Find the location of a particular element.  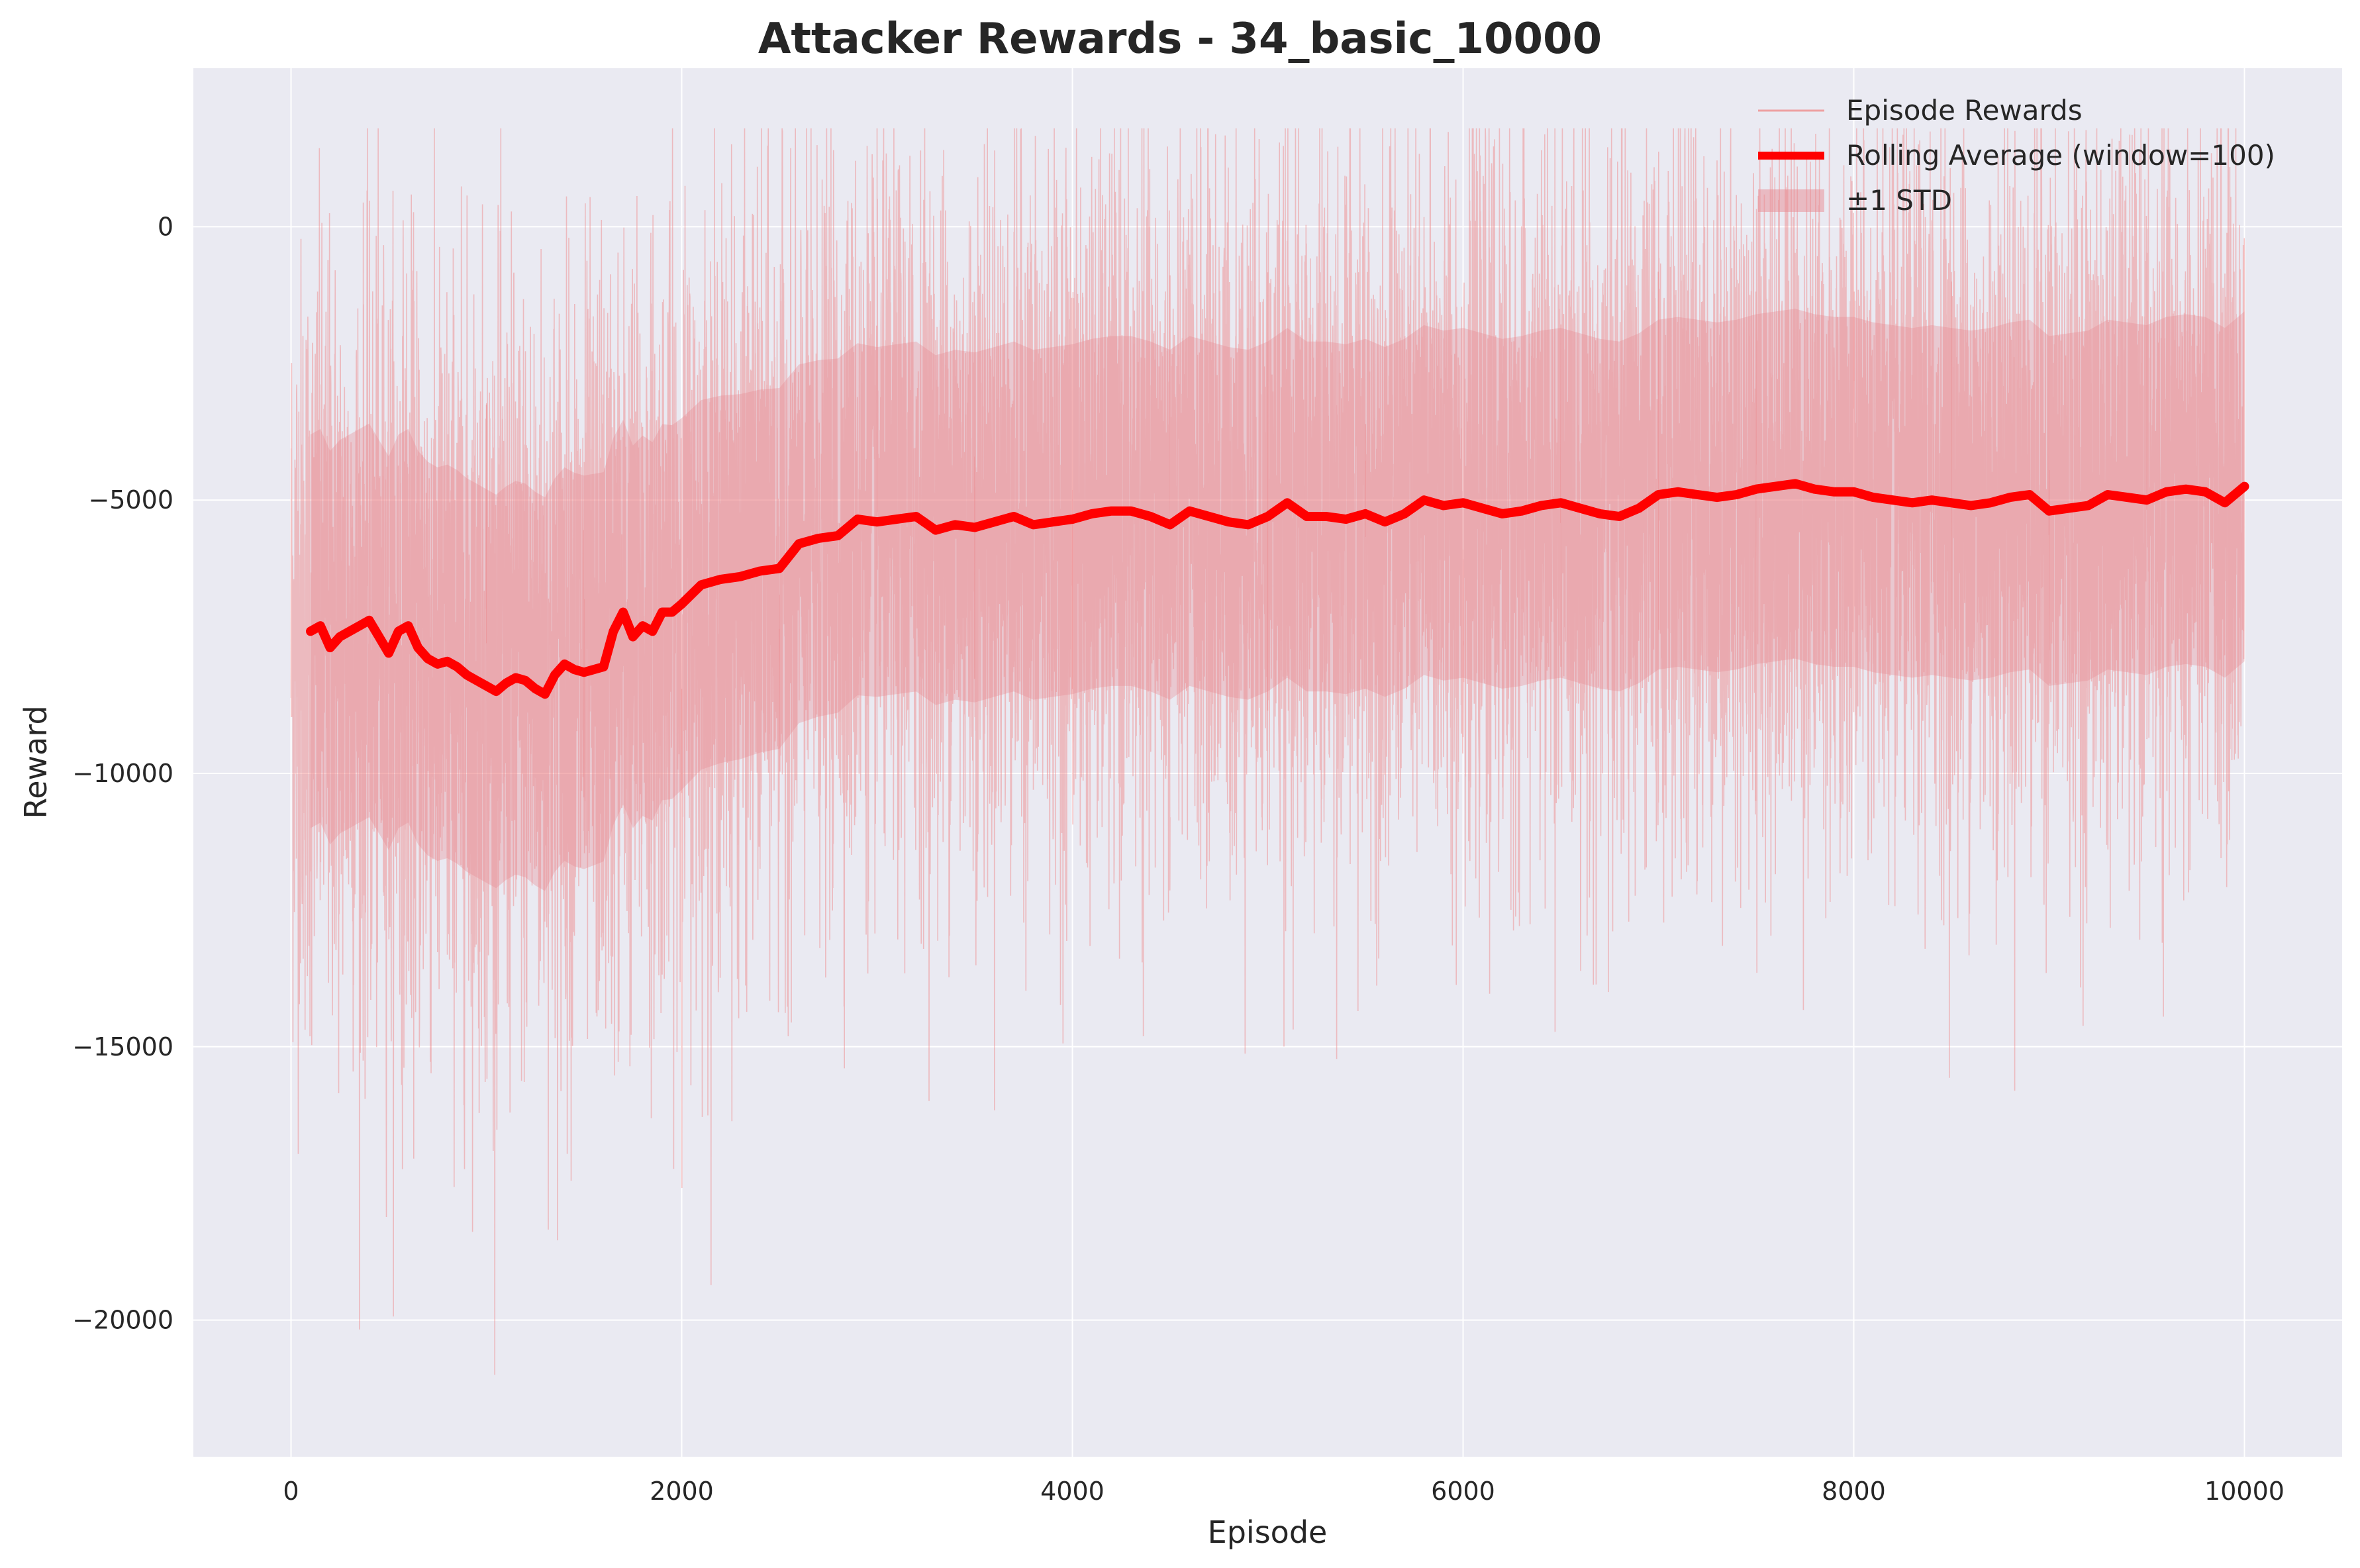

y-axis-ticks: 0 −5000 −10000 −15000 −20000 is located at coordinates (122, 773).